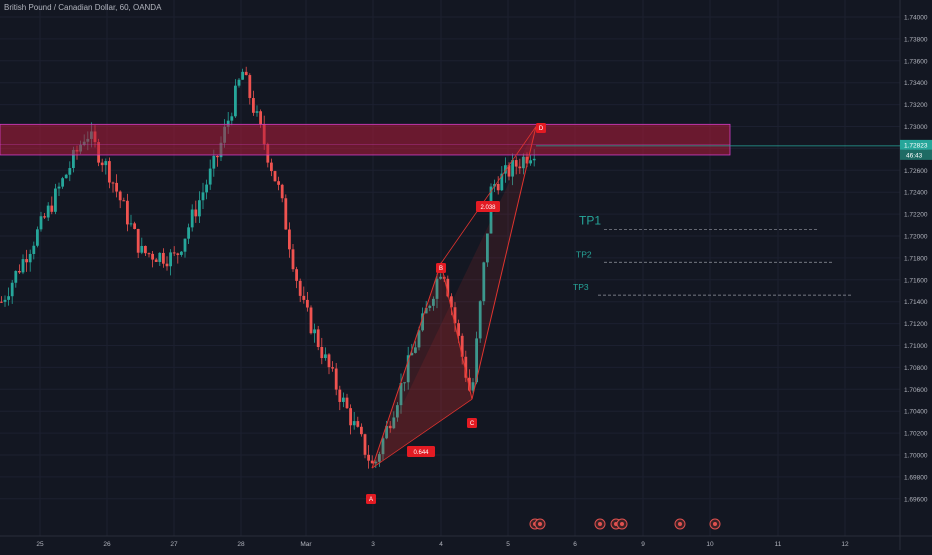 The height and width of the screenshot is (555, 932). Describe the element at coordinates (625, 524) in the screenshot. I see `event-markers` at that location.